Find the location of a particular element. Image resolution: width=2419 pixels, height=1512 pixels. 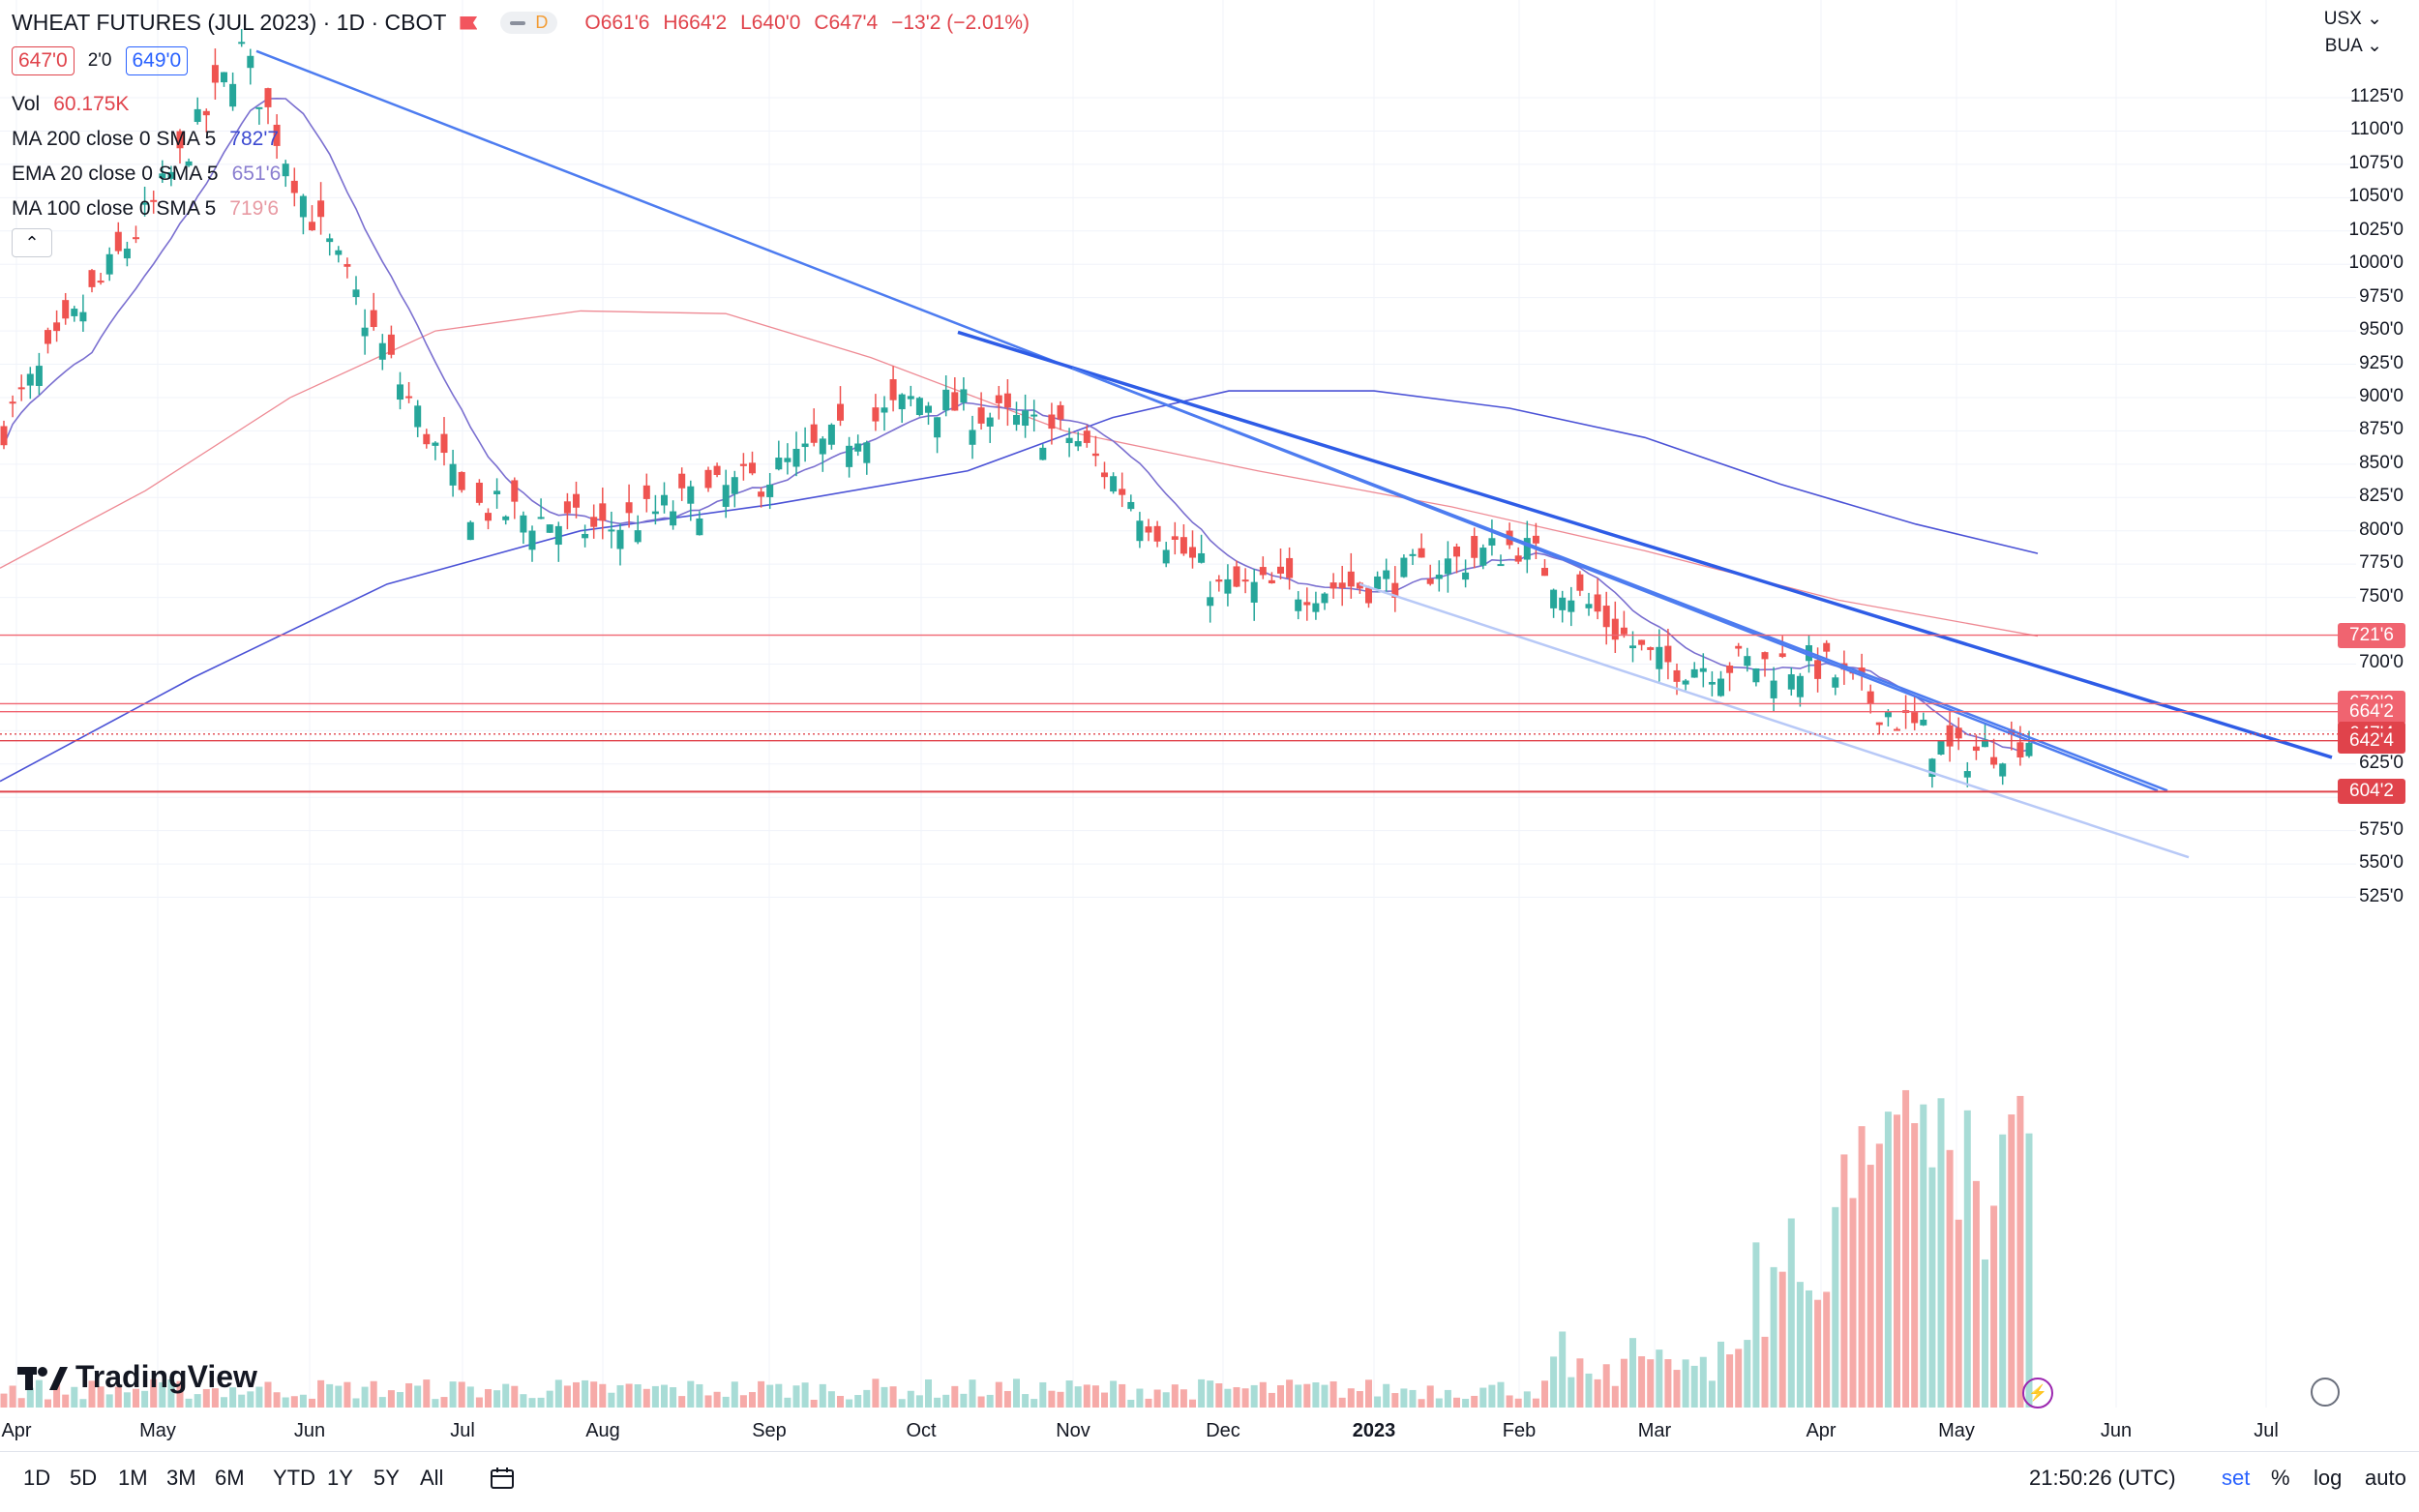

range-button-6m: 6M is located at coordinates (230, 1478).